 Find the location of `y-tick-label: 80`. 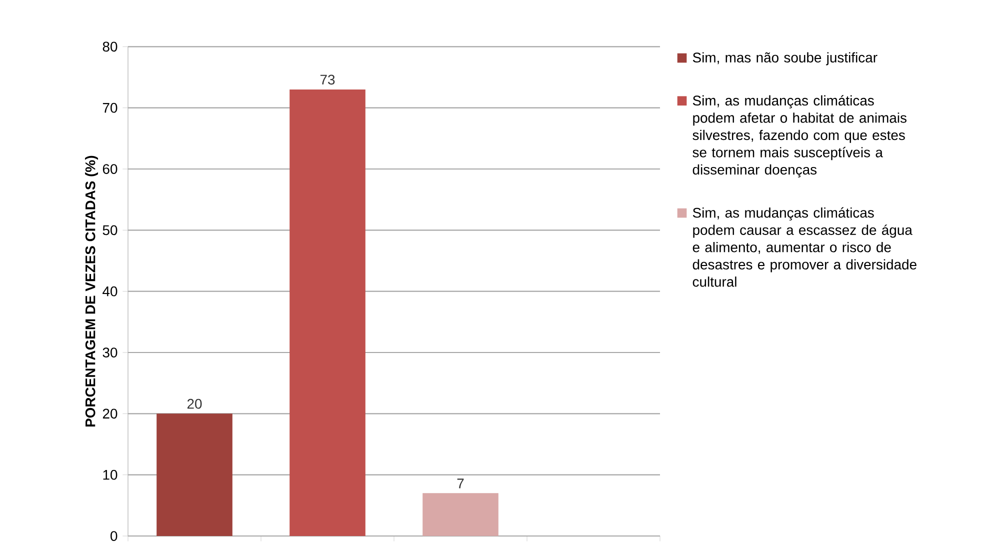

y-tick-label: 80 is located at coordinates (110, 47).